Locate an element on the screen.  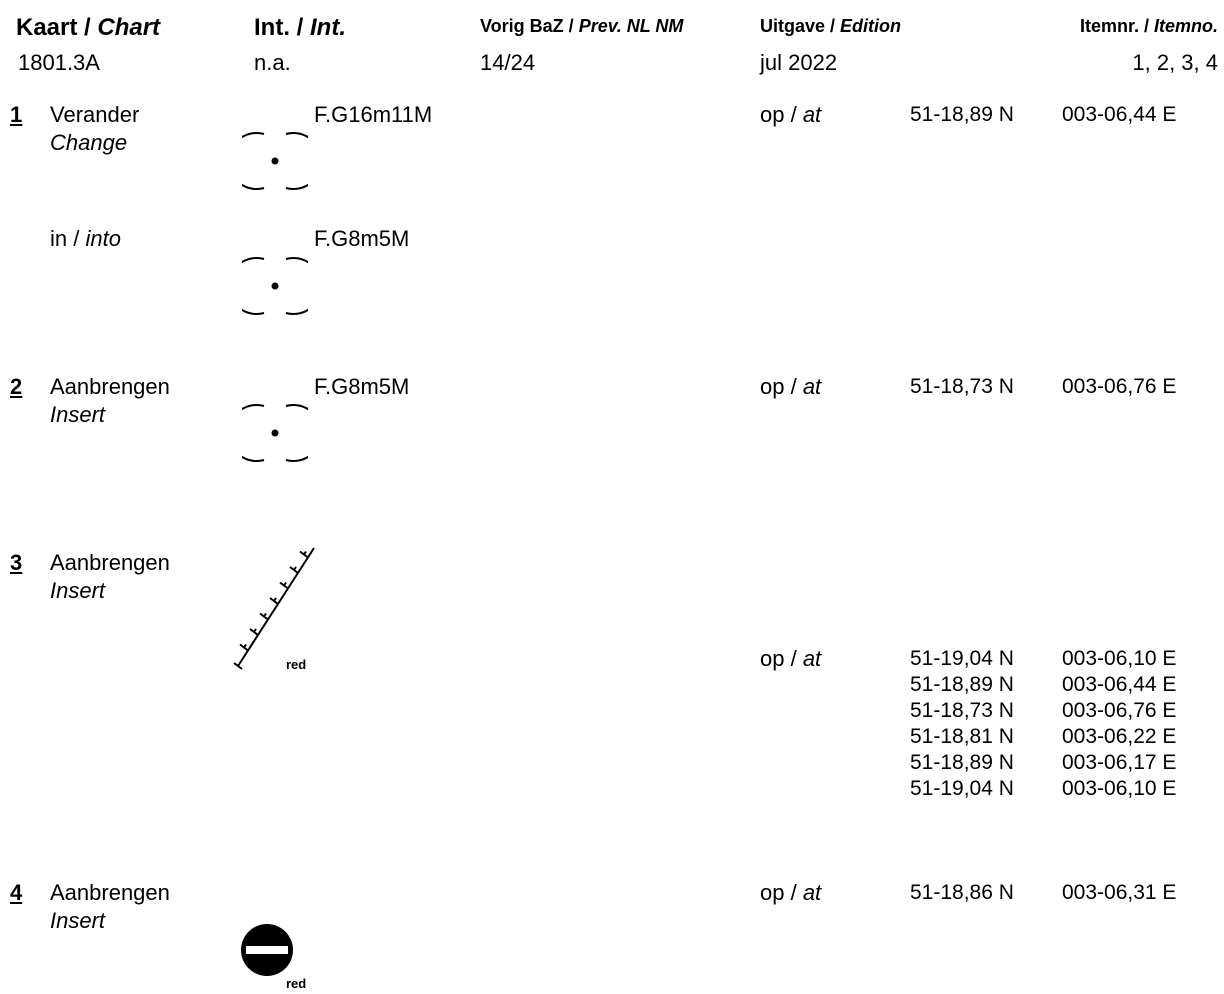
item-action-en: Change is located at coordinates (89, 142).